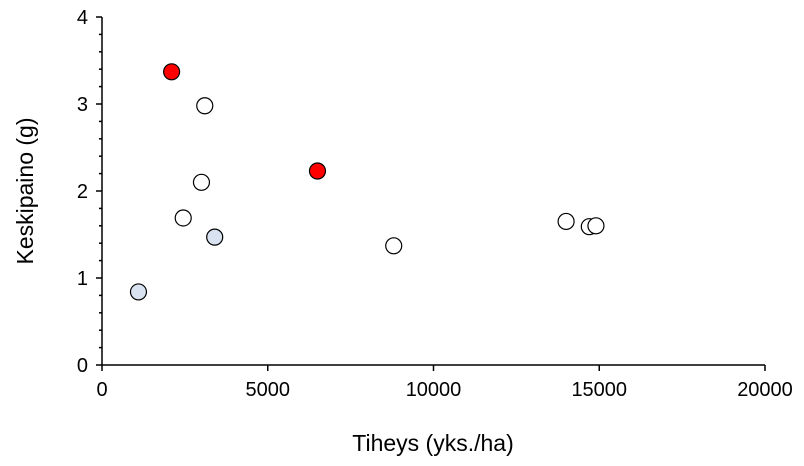 The image size is (804, 466). I want to click on y-tick-label: 0, so click(82, 366).